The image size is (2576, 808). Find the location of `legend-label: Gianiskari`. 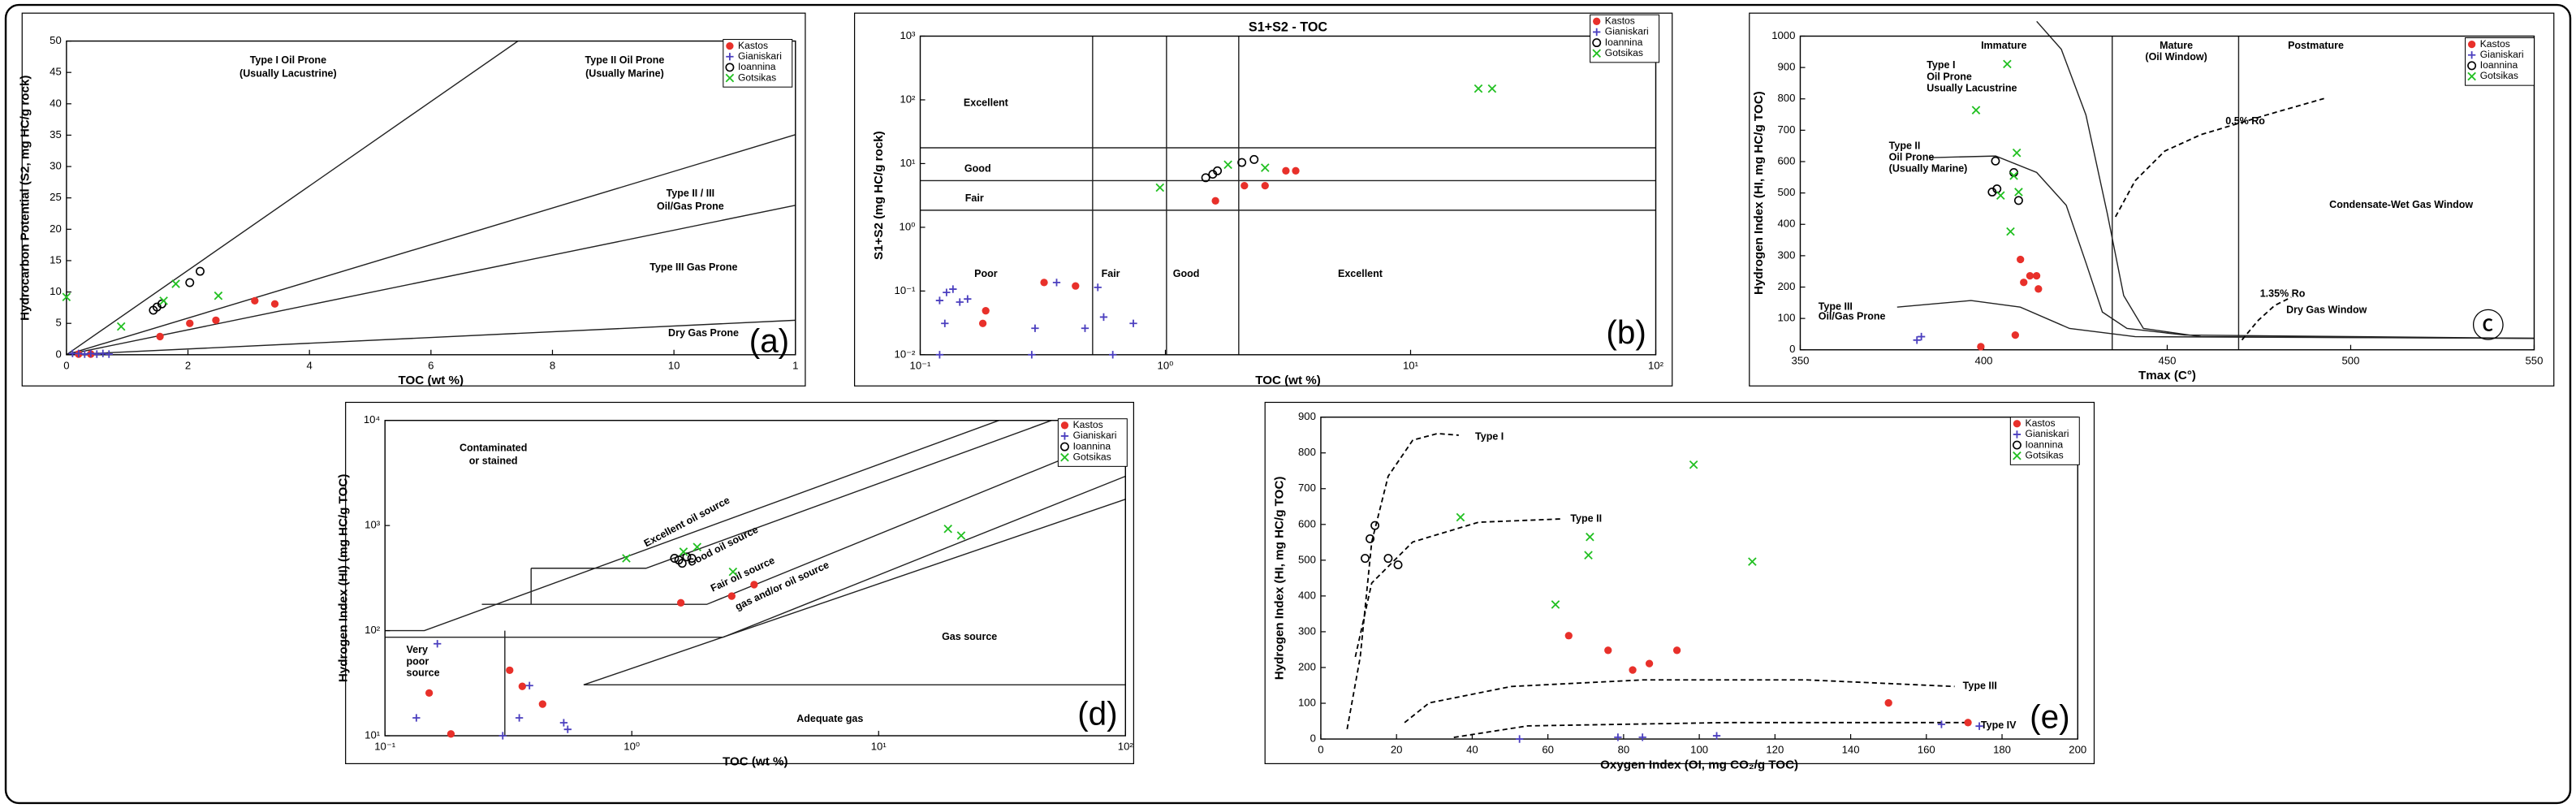

legend-label: Gianiskari is located at coordinates (1627, 32).